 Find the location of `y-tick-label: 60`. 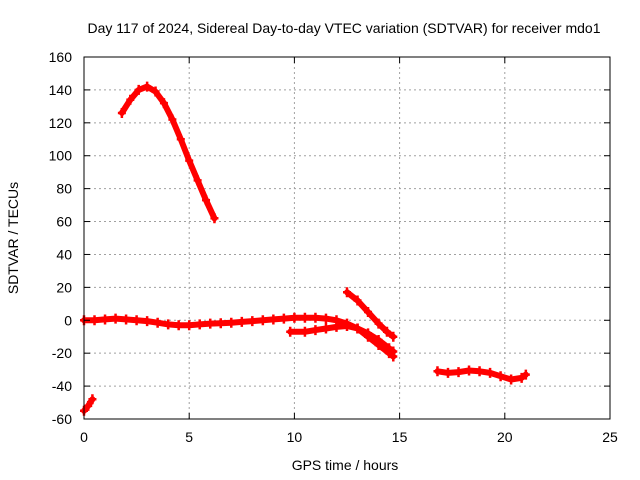

y-tick-label: 60 is located at coordinates (64, 222).